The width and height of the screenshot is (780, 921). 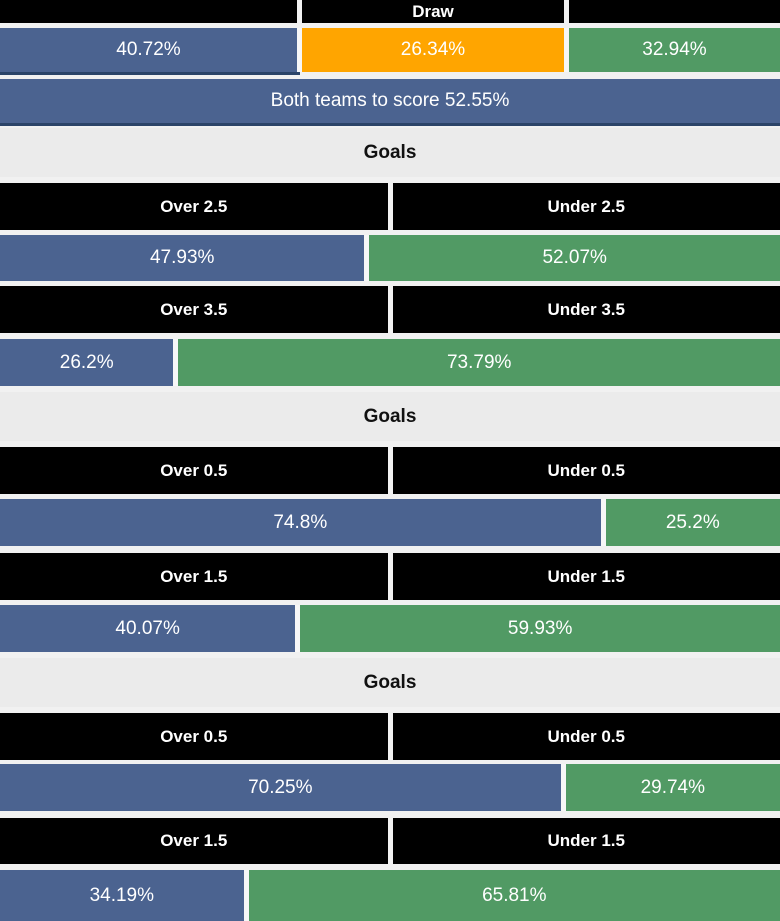 What do you see at coordinates (674, 50) in the screenshot?
I see `away-win-bar: 32.94%` at bounding box center [674, 50].